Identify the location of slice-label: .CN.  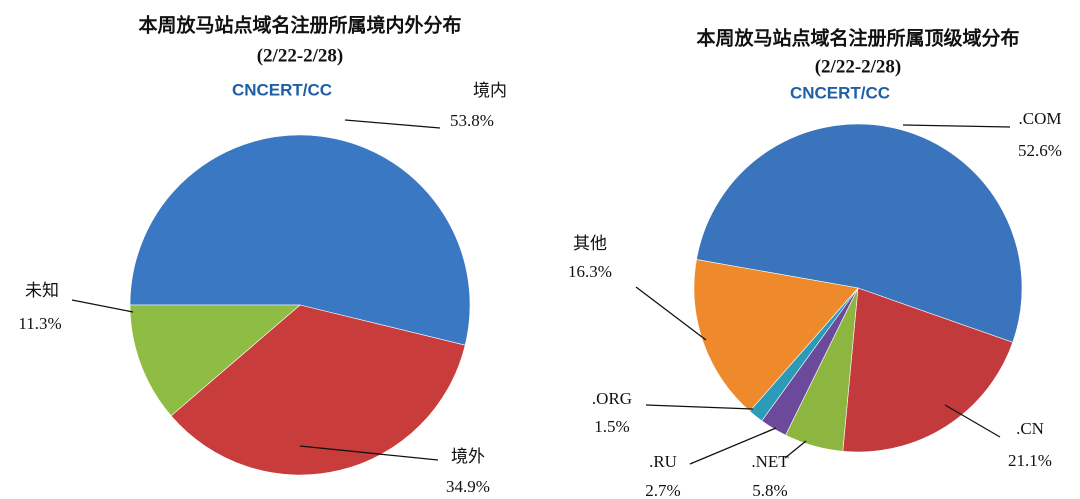
(1030, 428).